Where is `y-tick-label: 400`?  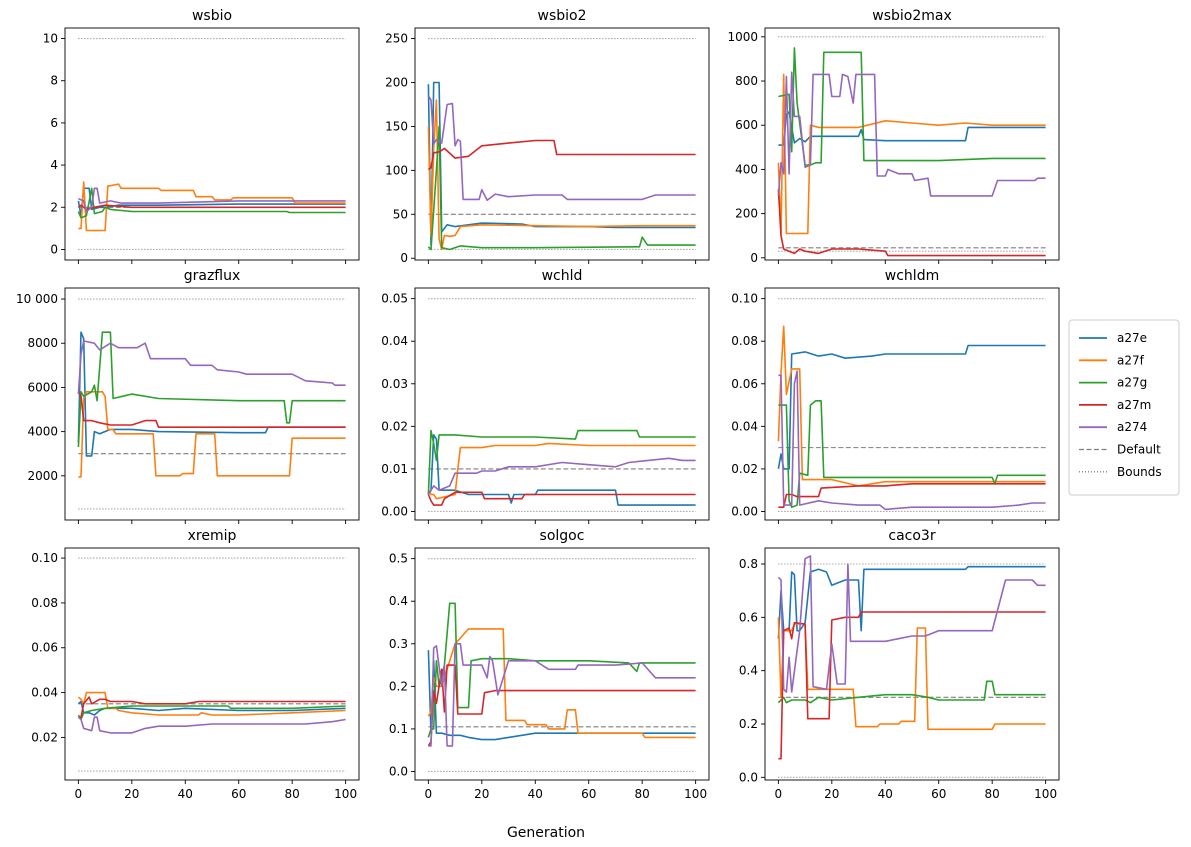
y-tick-label: 400 is located at coordinates (746, 169).